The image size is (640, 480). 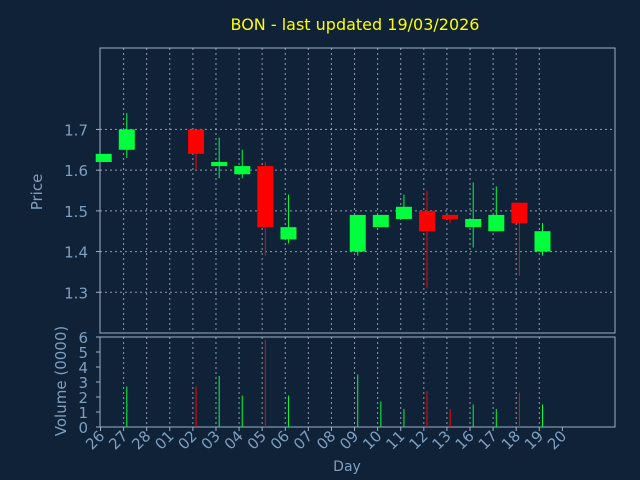 What do you see at coordinates (76, 212) in the screenshot?
I see `price-tick-label: 1.5` at bounding box center [76, 212].